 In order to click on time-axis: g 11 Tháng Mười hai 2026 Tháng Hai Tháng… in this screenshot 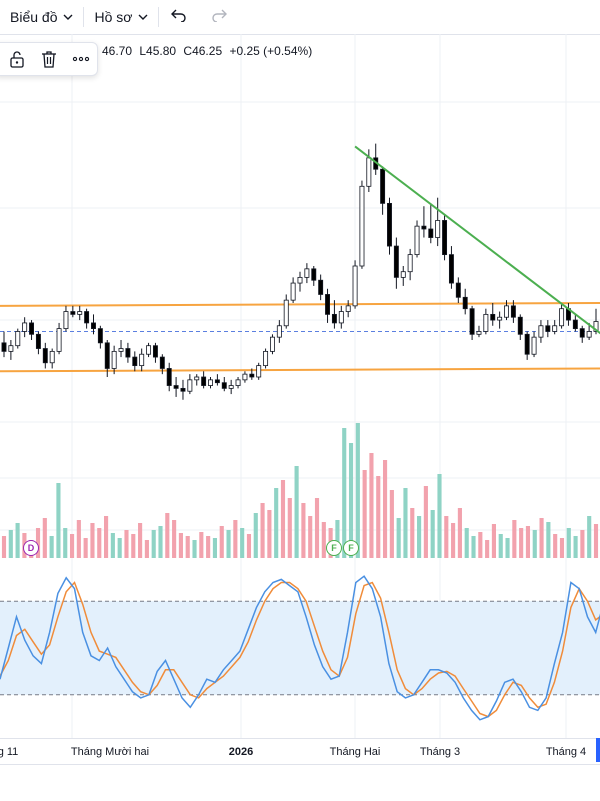, I will do `click(300, 751)`.